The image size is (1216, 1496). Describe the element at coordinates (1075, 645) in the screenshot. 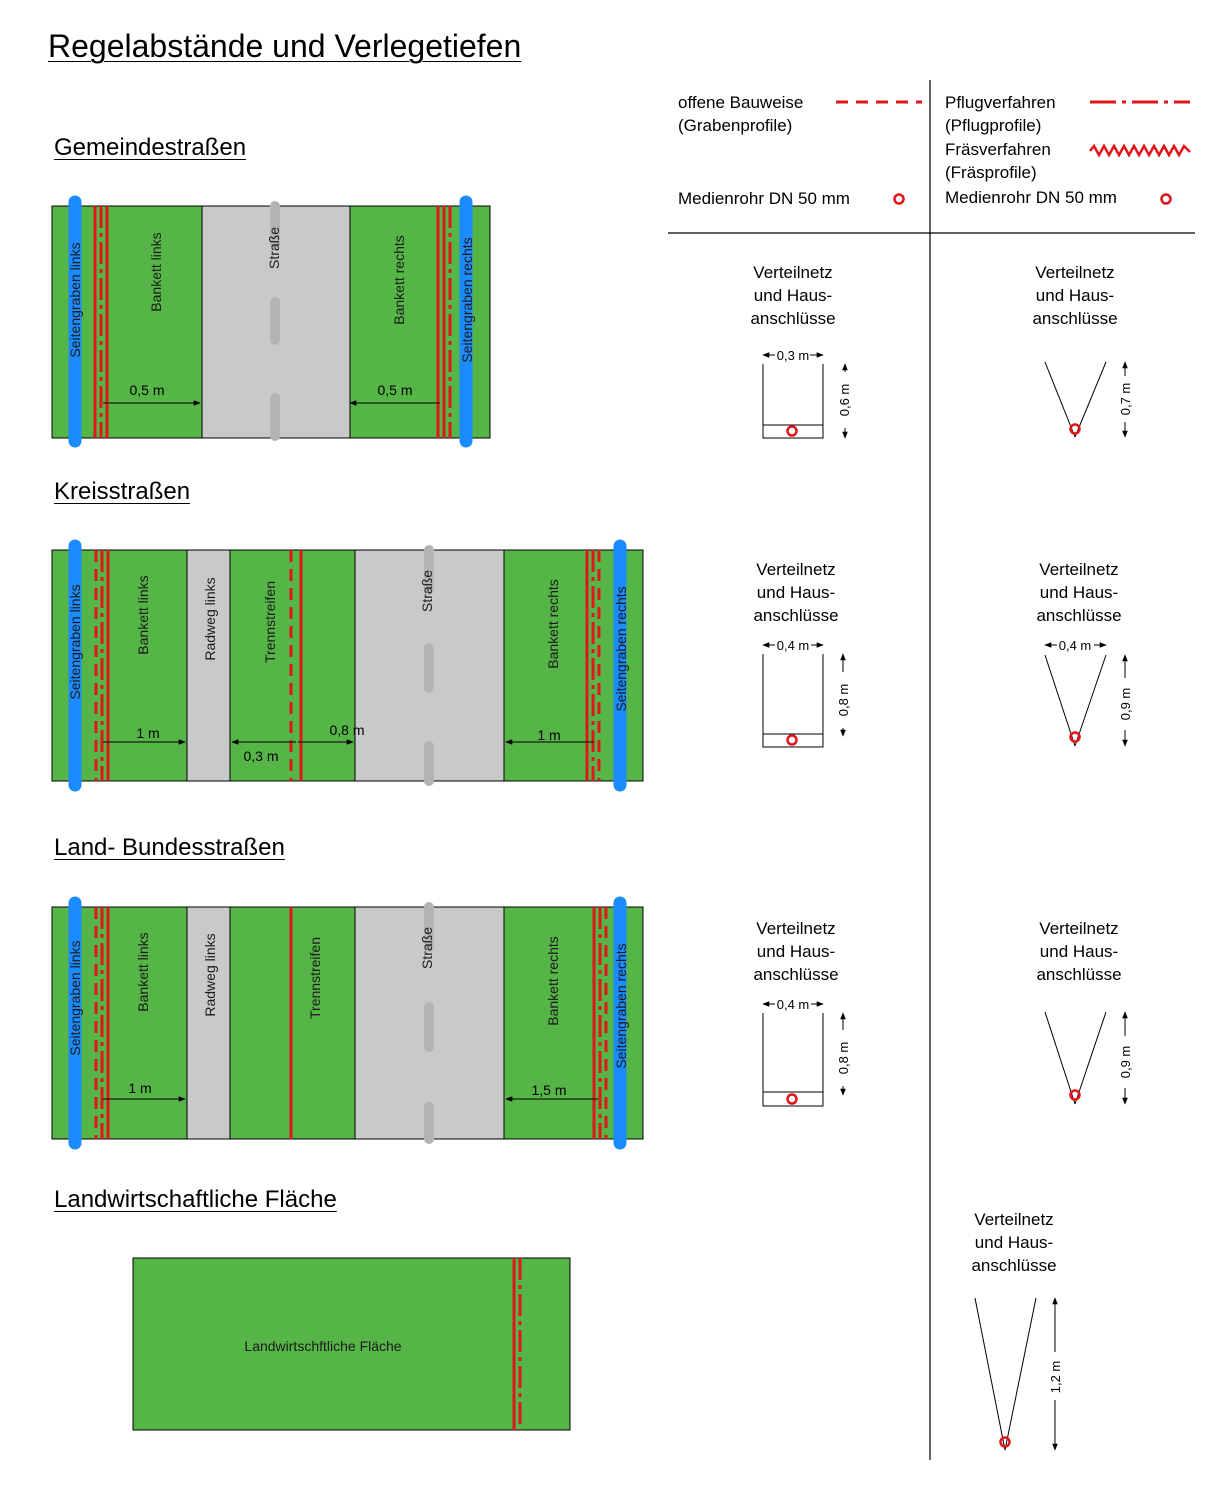

I see `profile-plough-kreis-width: 0,4 m` at that location.